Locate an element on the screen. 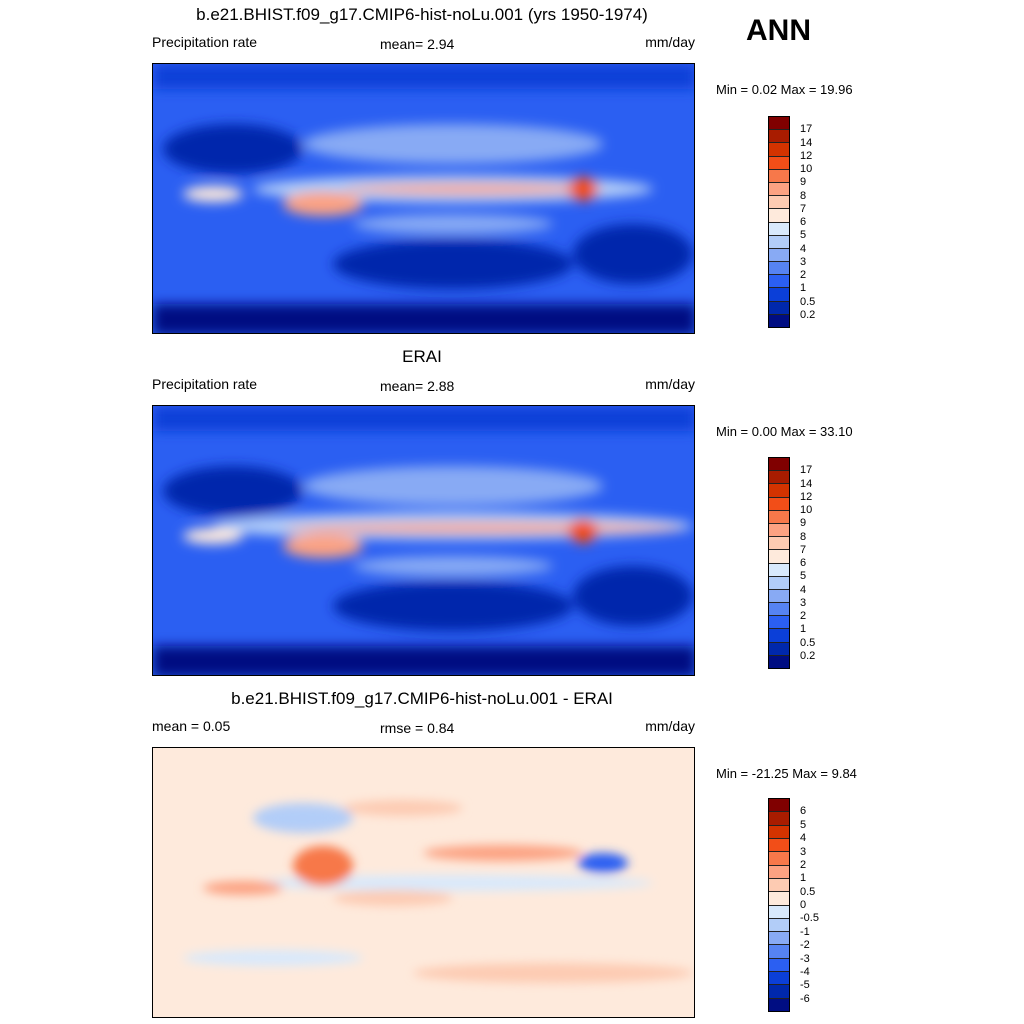  panel-title: ERAI is located at coordinates (422, 356).